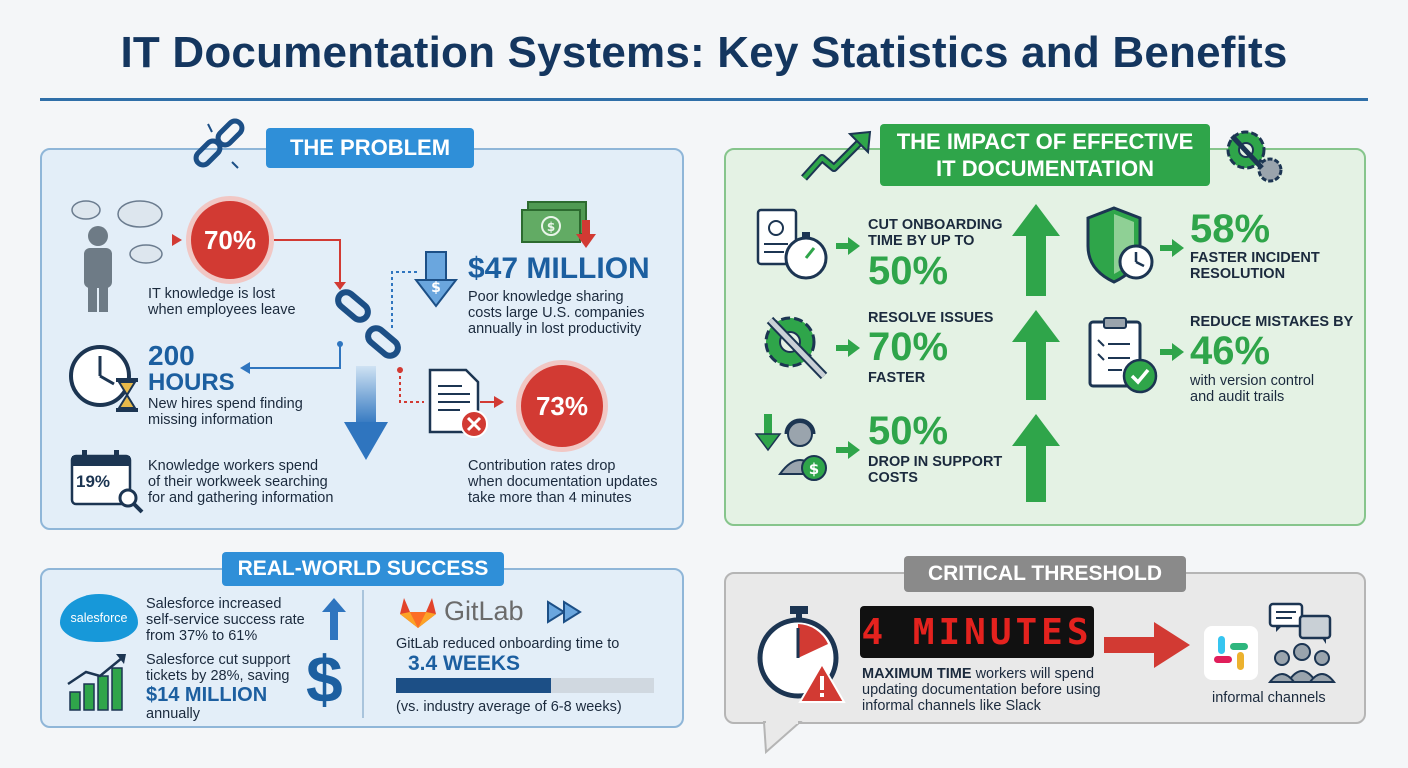  What do you see at coordinates (981, 690) in the screenshot?
I see `critical-text-2: updating documentation before using` at bounding box center [981, 690].